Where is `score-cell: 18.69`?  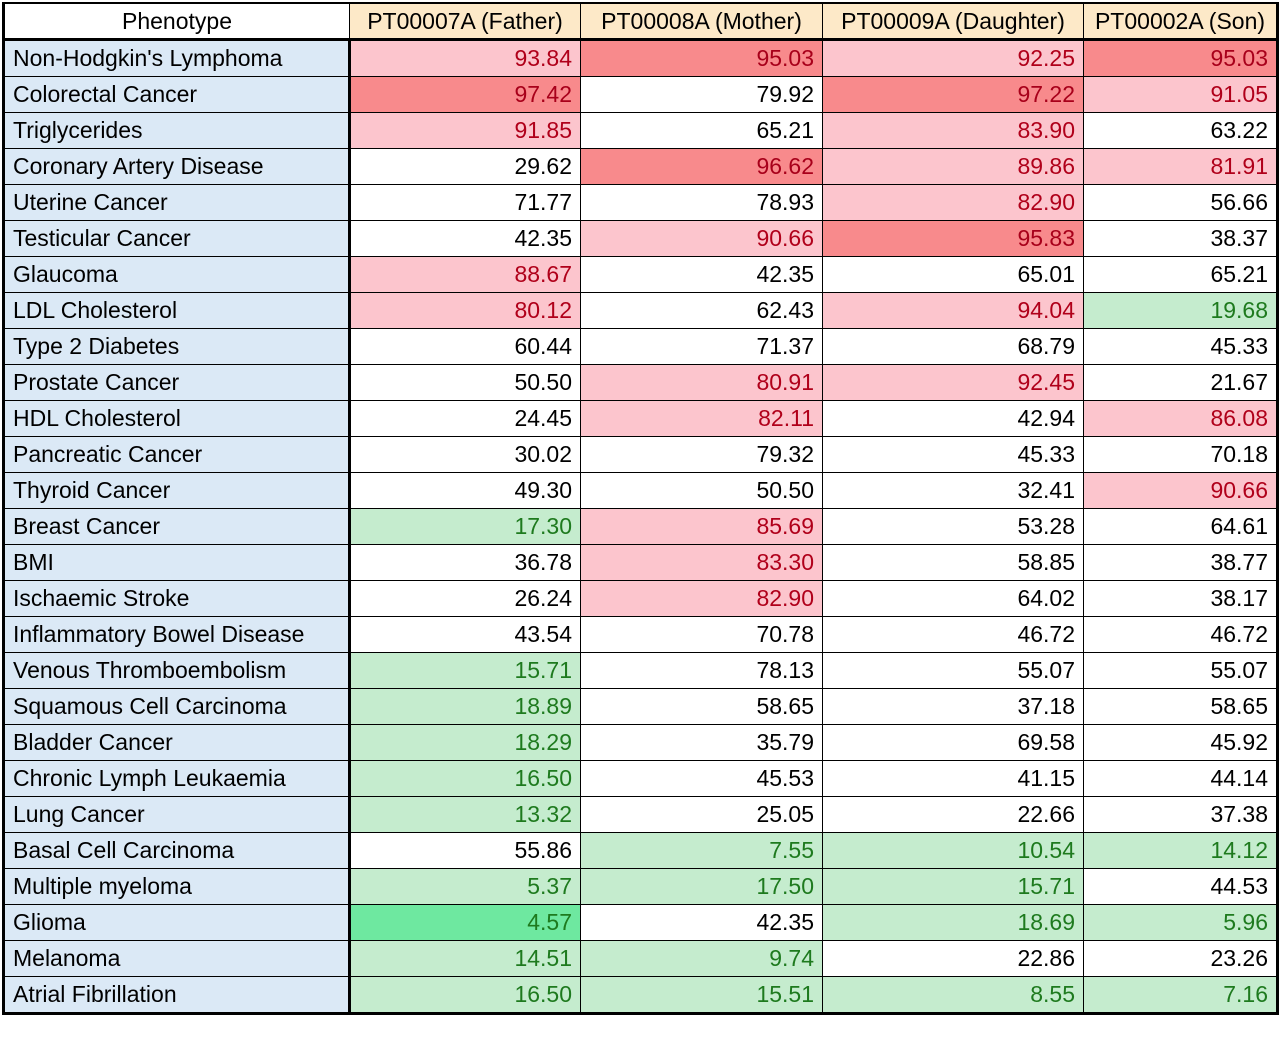
score-cell: 18.69 is located at coordinates (953, 922).